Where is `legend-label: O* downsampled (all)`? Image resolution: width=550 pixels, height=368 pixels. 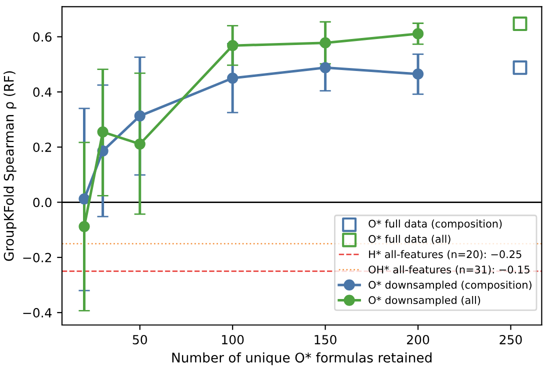
legend-label: O* downsampled (all) is located at coordinates (424, 301).